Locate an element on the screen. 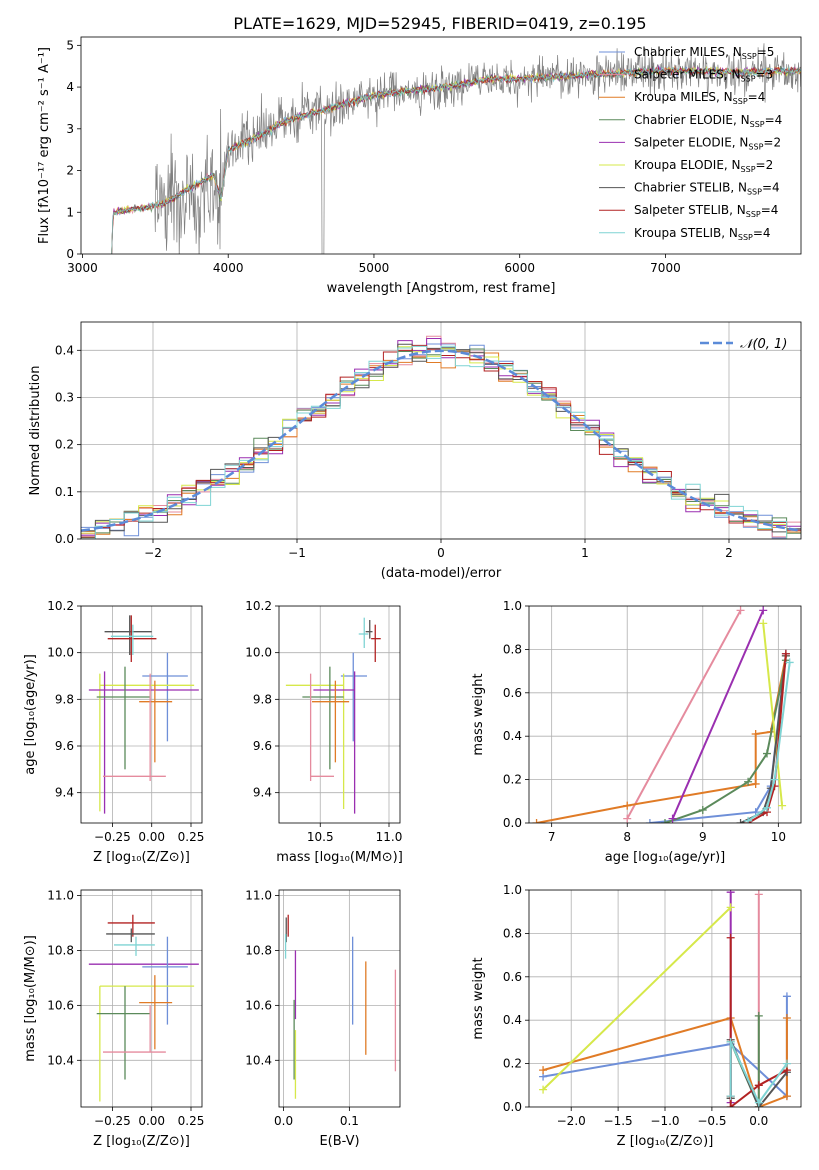 Image resolution: width=819 pixels, height=1170 pixels. x-tick-label: 4000 is located at coordinates (228, 268).